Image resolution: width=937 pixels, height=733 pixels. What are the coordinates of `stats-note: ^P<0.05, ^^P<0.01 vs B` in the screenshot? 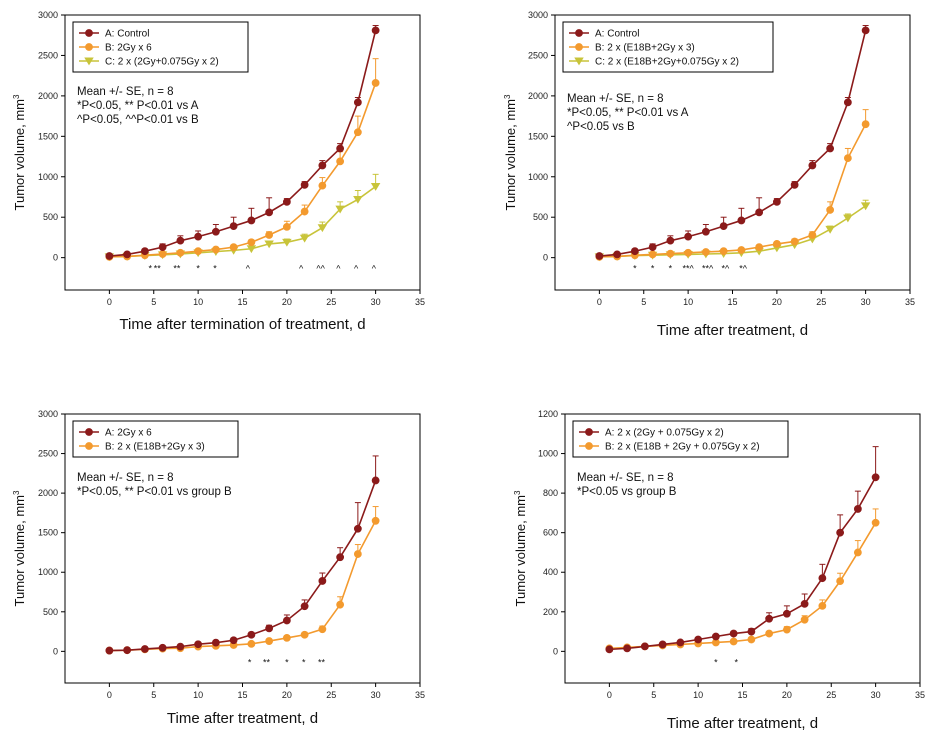 It's located at (138, 120).